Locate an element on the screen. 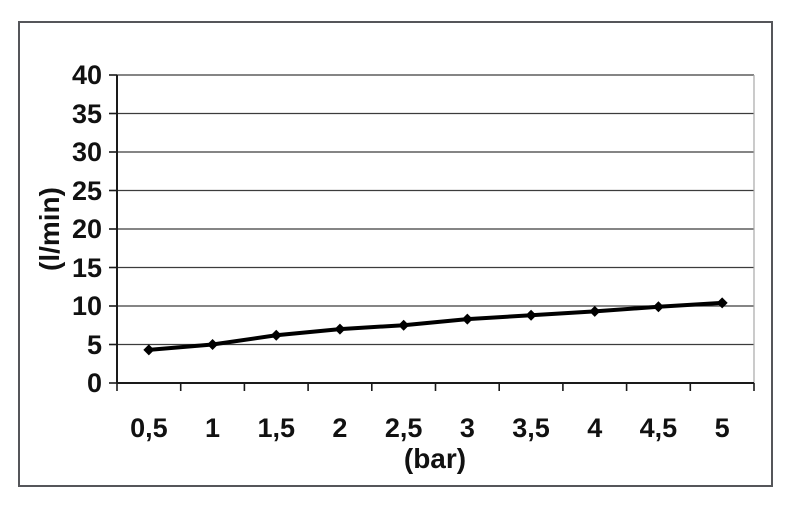 The height and width of the screenshot is (515, 800). y-tick-label: 10 is located at coordinates (86, 306).